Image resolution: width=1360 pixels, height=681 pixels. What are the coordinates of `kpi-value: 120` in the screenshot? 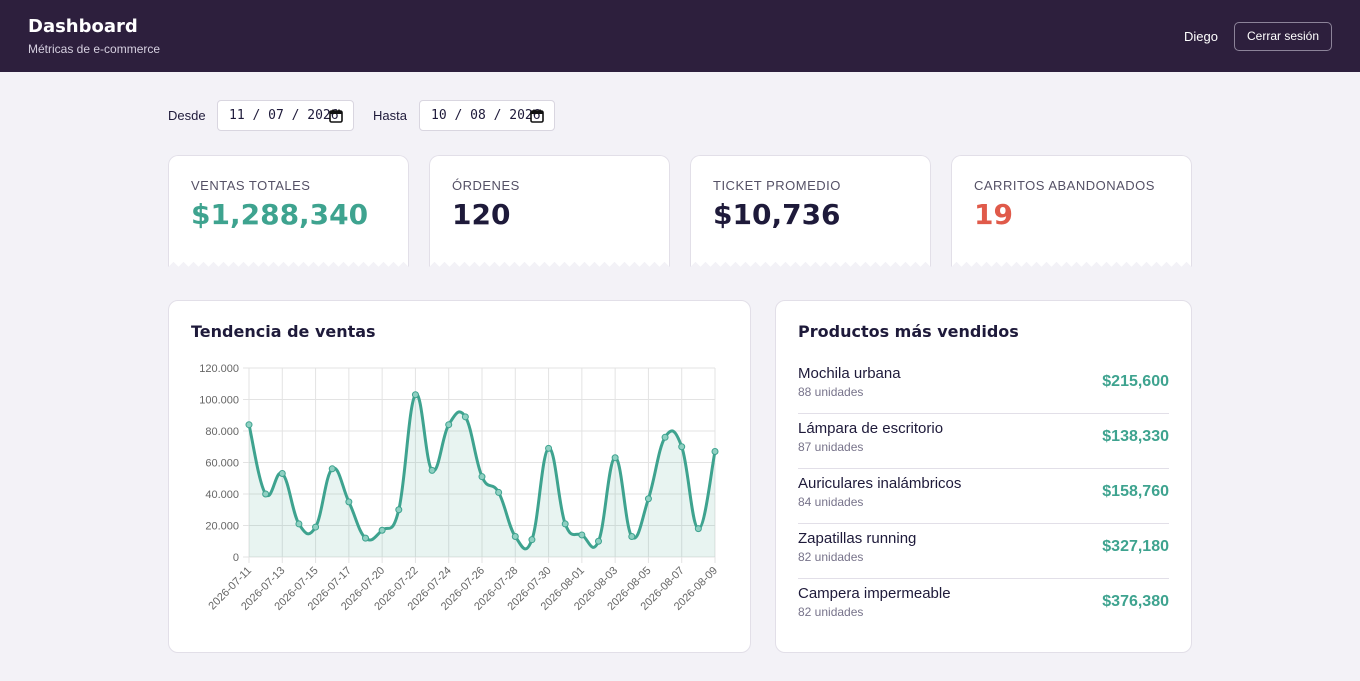 It's located at (481, 214).